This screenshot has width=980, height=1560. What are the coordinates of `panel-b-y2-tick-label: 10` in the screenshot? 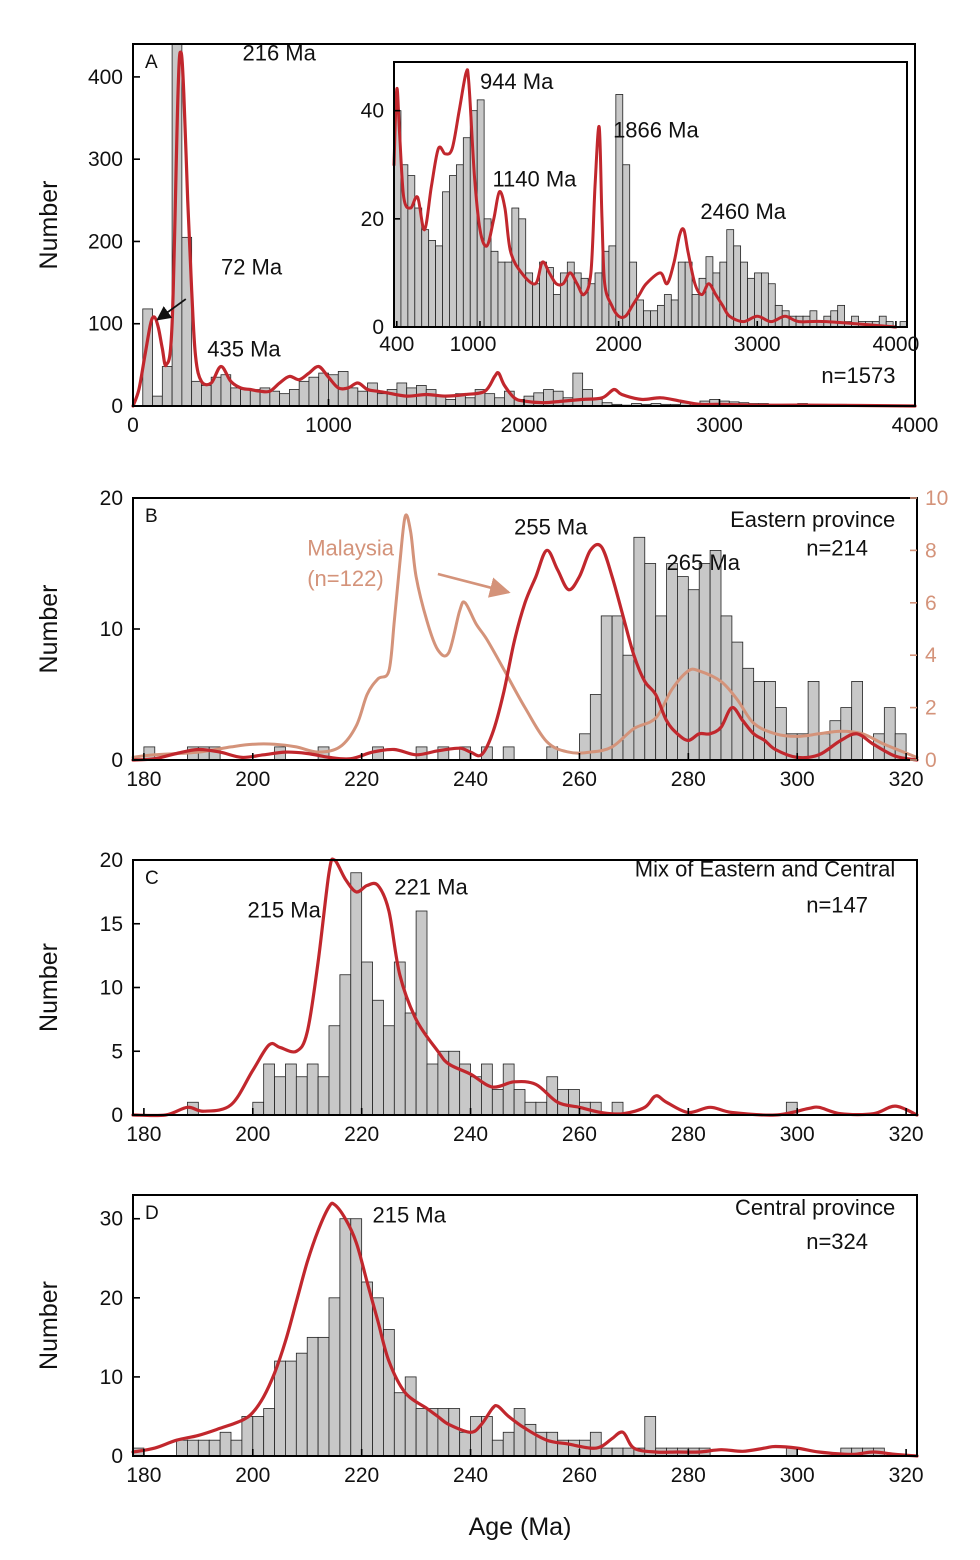 It's located at (936, 498).